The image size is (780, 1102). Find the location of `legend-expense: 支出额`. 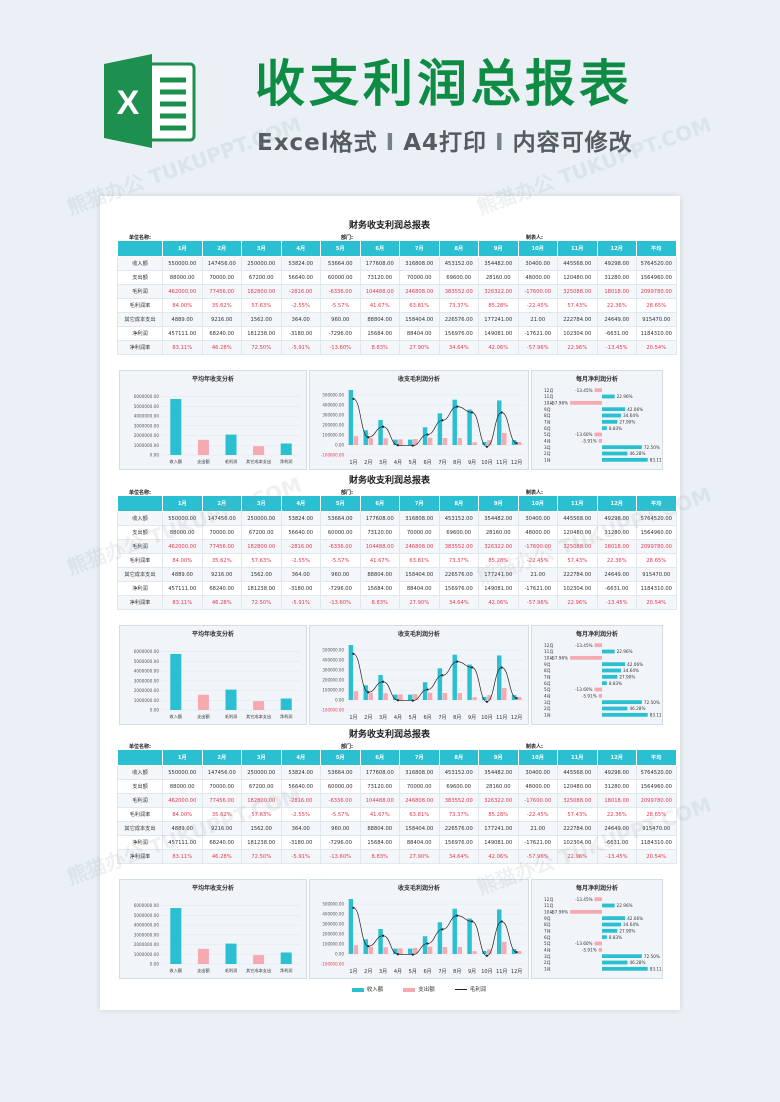

legend-expense: 支出额 is located at coordinates (419, 990).